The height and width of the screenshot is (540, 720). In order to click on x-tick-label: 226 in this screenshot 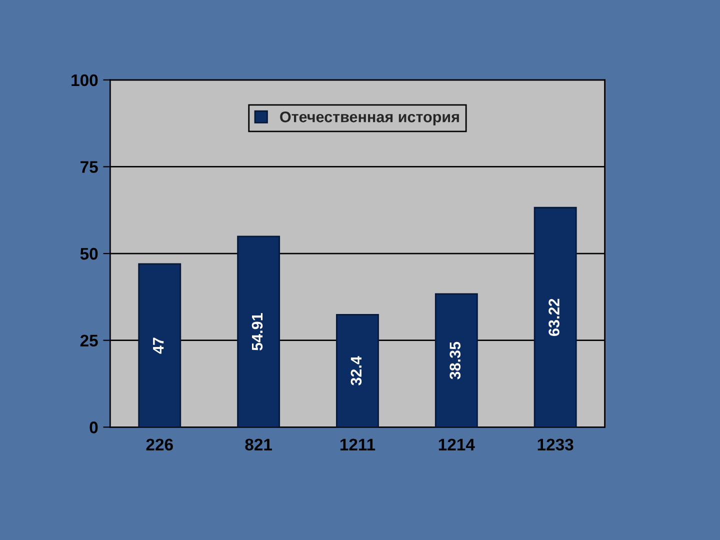, I will do `click(159, 444)`.